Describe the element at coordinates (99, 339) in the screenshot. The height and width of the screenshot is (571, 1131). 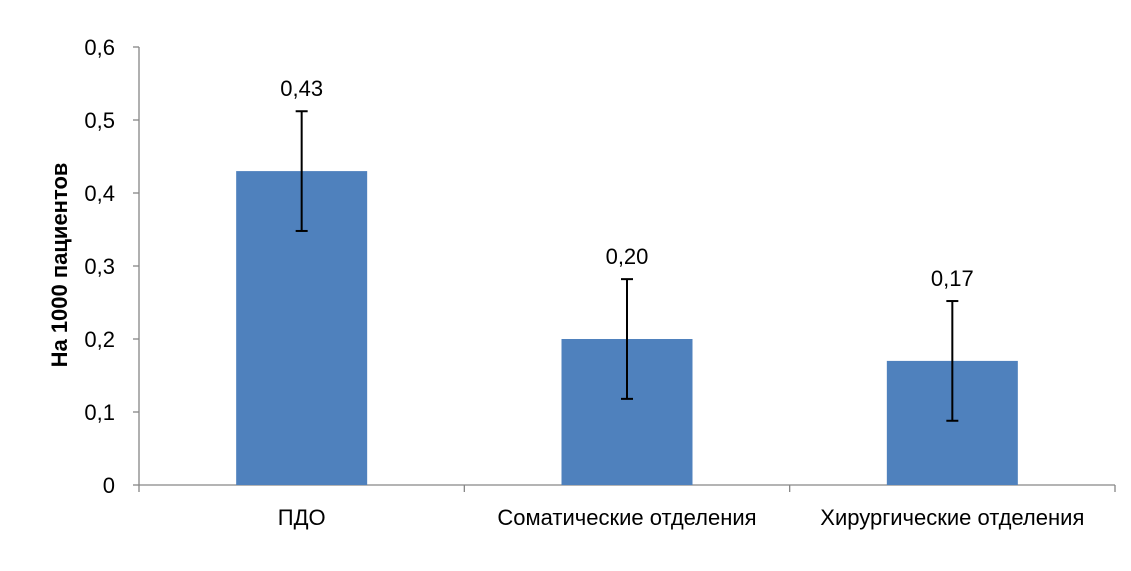
I see `y-tick-label: 0,2` at that location.